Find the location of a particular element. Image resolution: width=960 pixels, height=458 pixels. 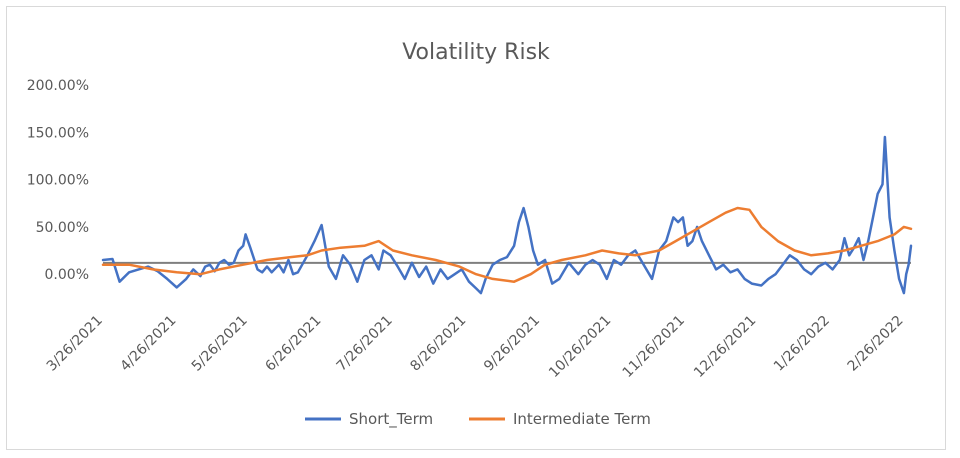

x-tick-label: 3/26/2021 is located at coordinates (75, 344).